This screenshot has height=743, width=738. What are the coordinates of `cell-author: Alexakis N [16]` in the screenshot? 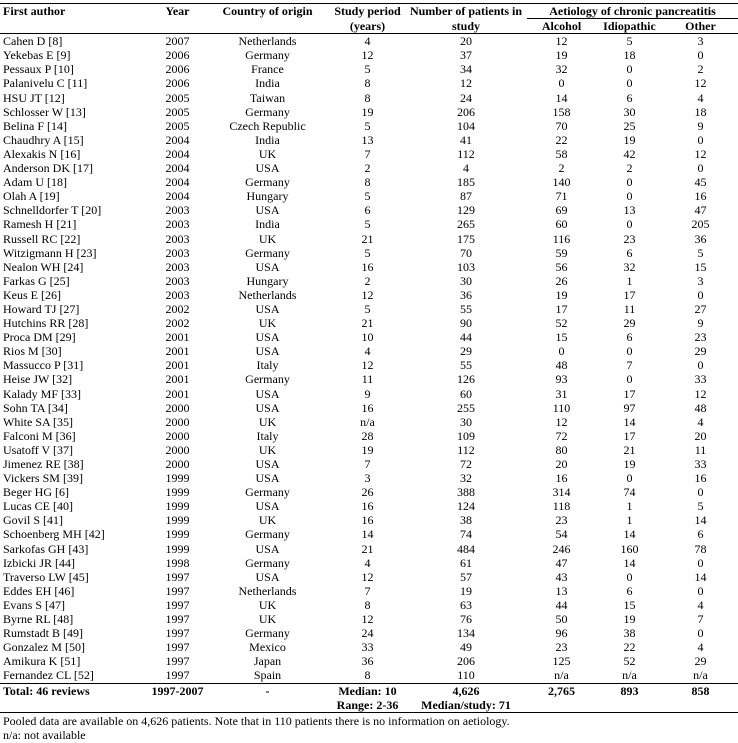 It's located at (42, 153).